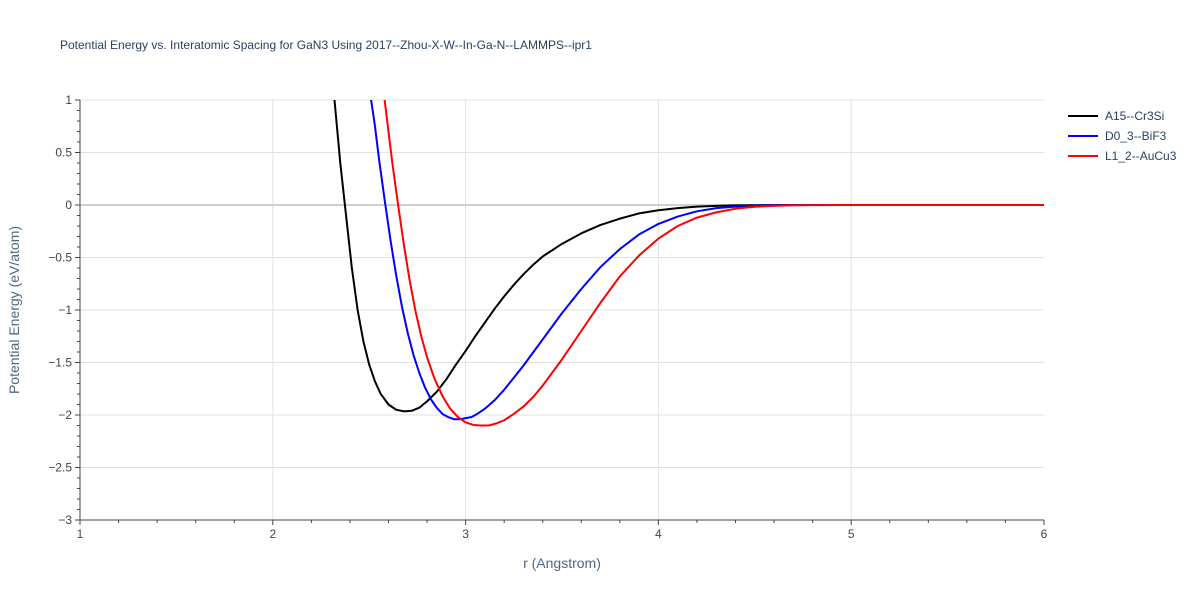 The width and height of the screenshot is (1200, 600). Describe the element at coordinates (14, 310) in the screenshot. I see `y-axis-title: Potential Energy (eV/atom)` at that location.